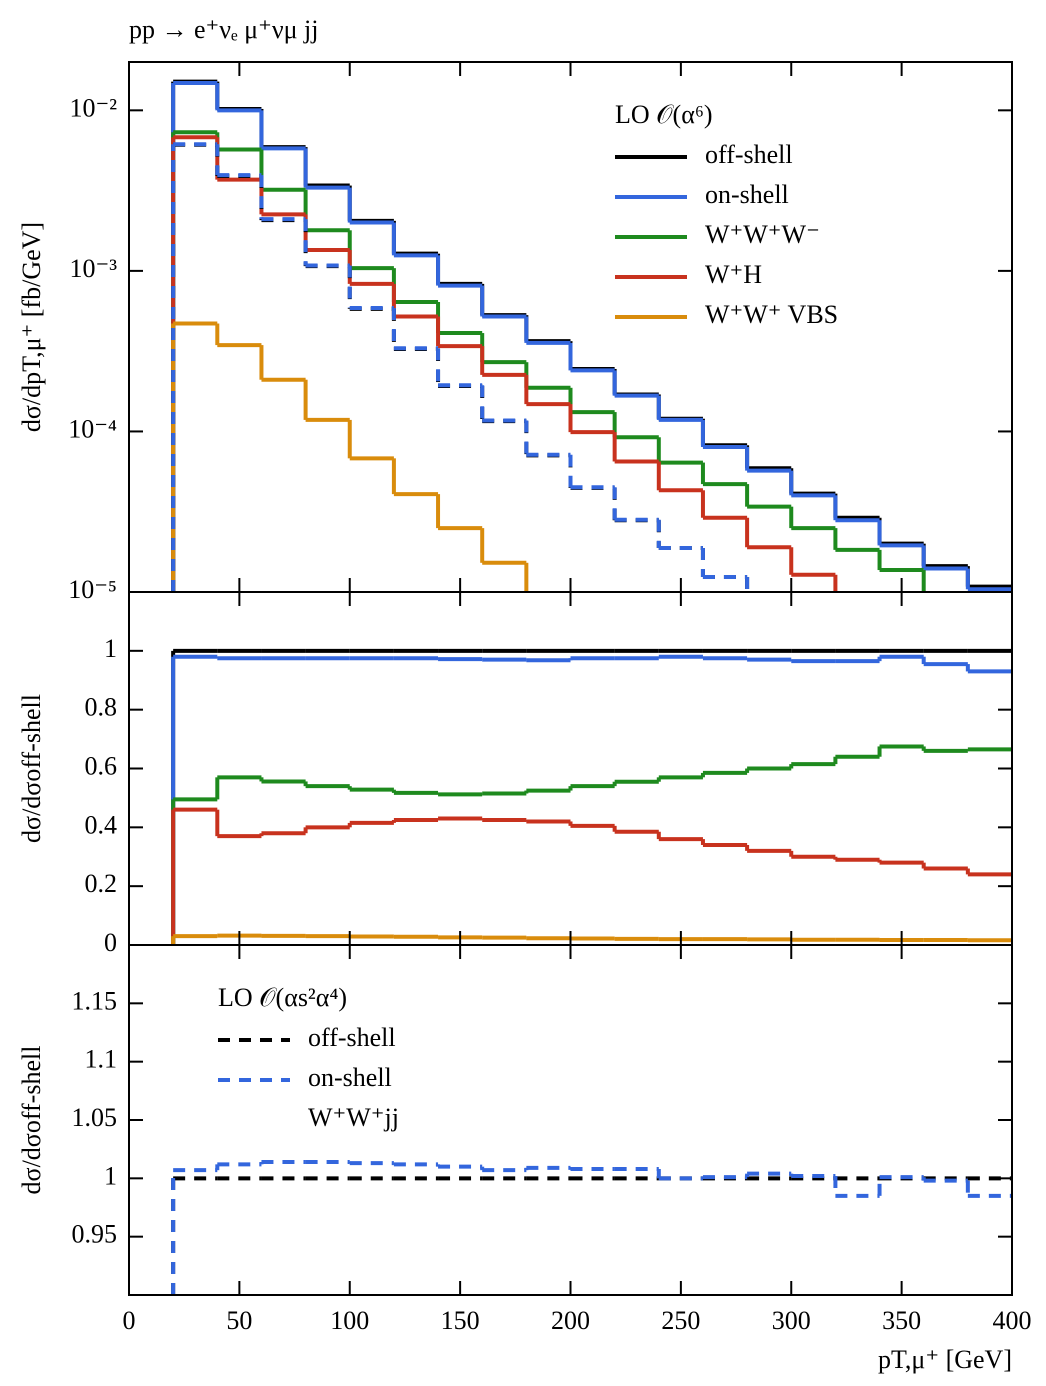 The height and width of the screenshot is (1386, 1046). I want to click on y-tick-label: 0.4, so click(101, 824).